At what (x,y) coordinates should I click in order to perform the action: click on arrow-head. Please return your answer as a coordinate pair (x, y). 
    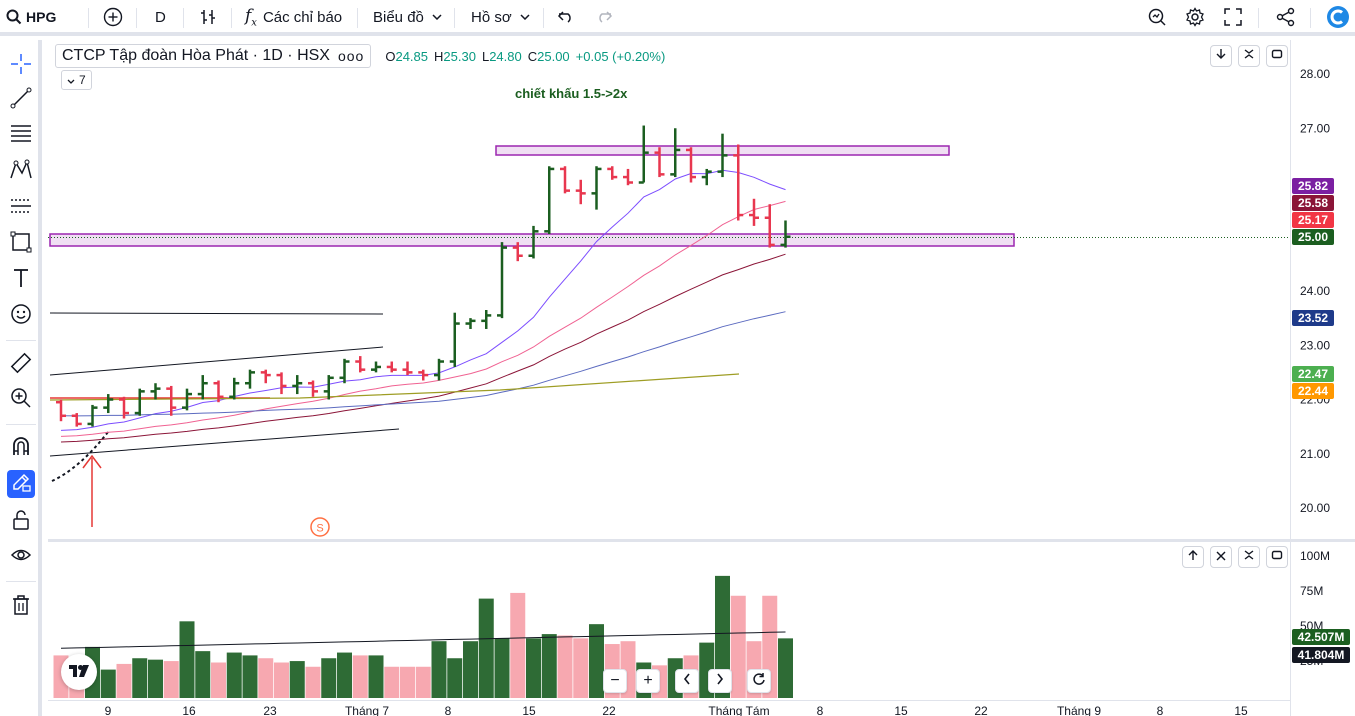
    Looking at the image, I should click on (92, 461).